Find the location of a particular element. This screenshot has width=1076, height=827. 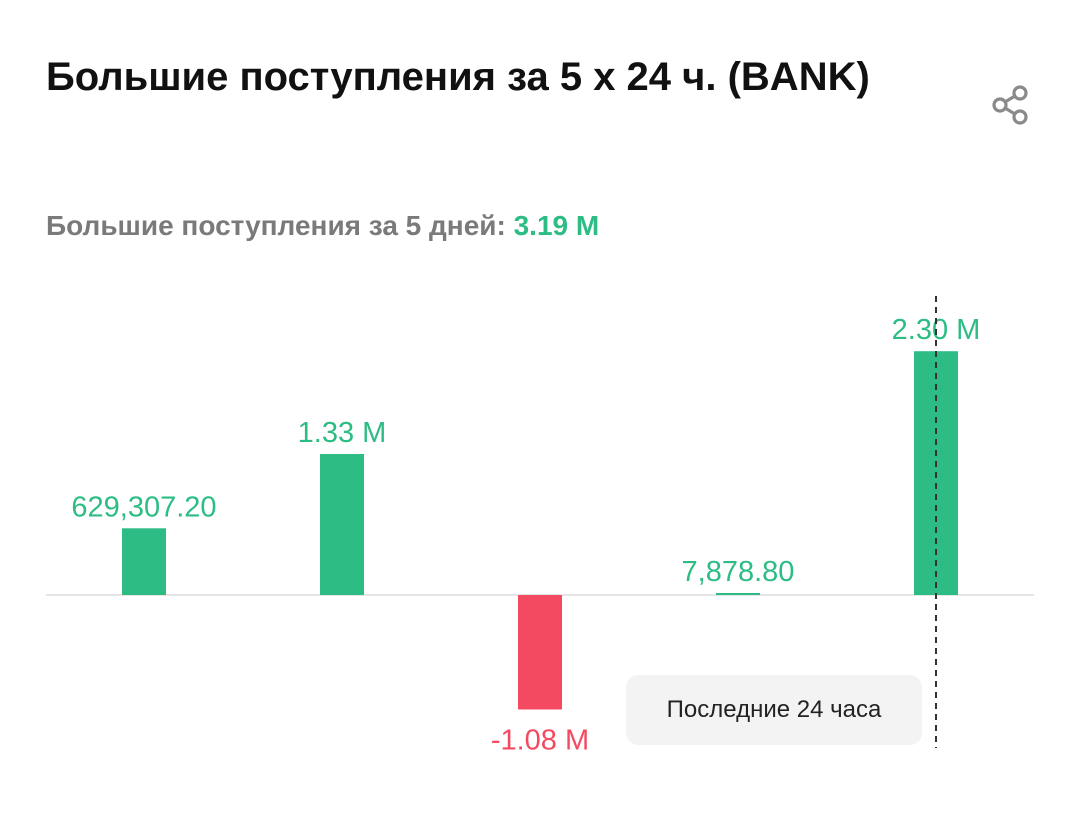

bar-label-4: 7,878.80 is located at coordinates (738, 572).